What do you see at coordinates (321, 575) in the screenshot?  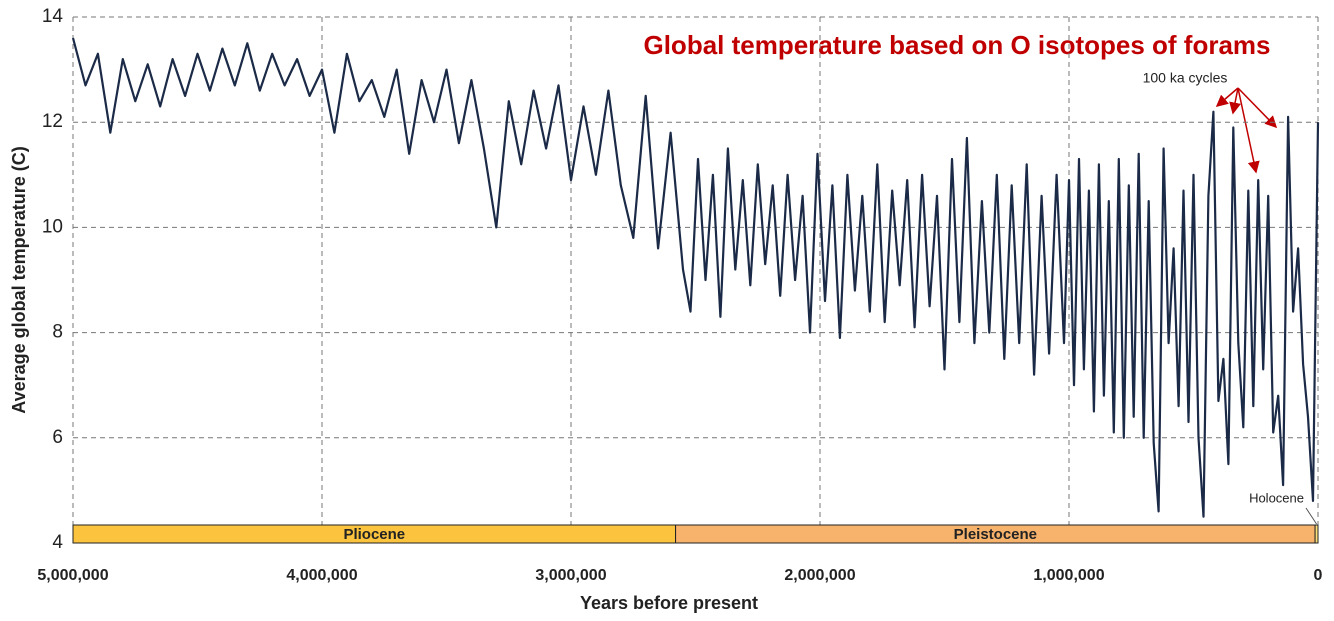 I see `x-tick-label: 4,000,000` at bounding box center [321, 575].